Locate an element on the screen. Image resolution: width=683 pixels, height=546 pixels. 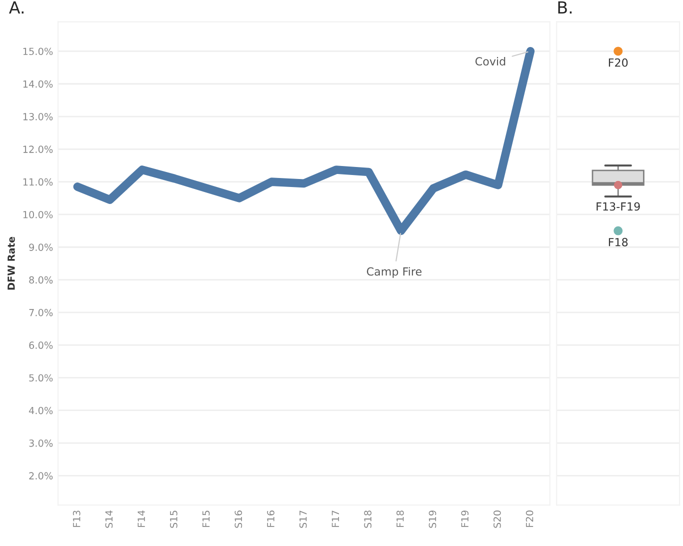
x-tick-label: S16 is located at coordinates (238, 519).